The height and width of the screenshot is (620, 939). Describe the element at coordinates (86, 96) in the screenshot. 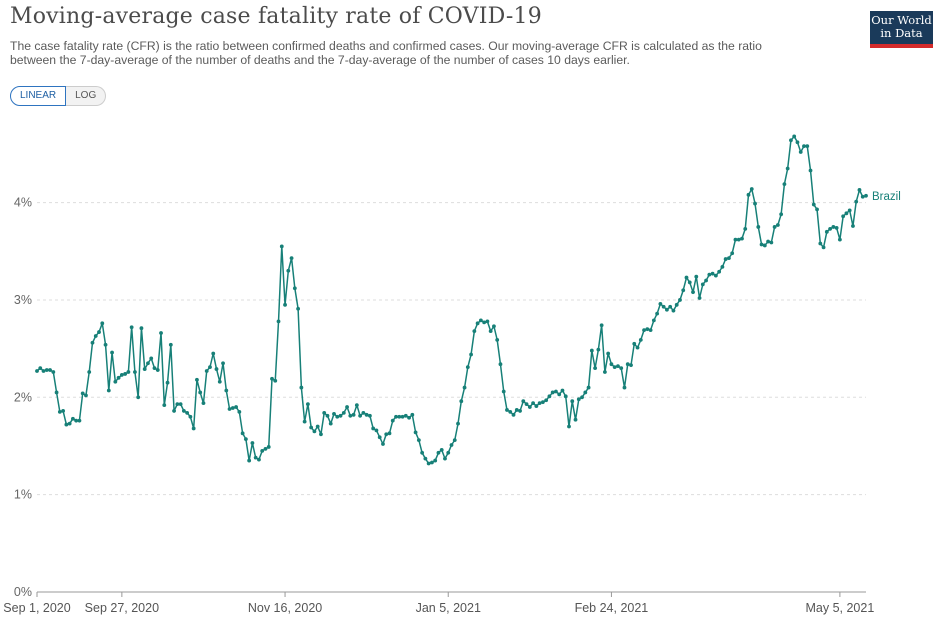

I see `log-scale-button: LOG` at that location.